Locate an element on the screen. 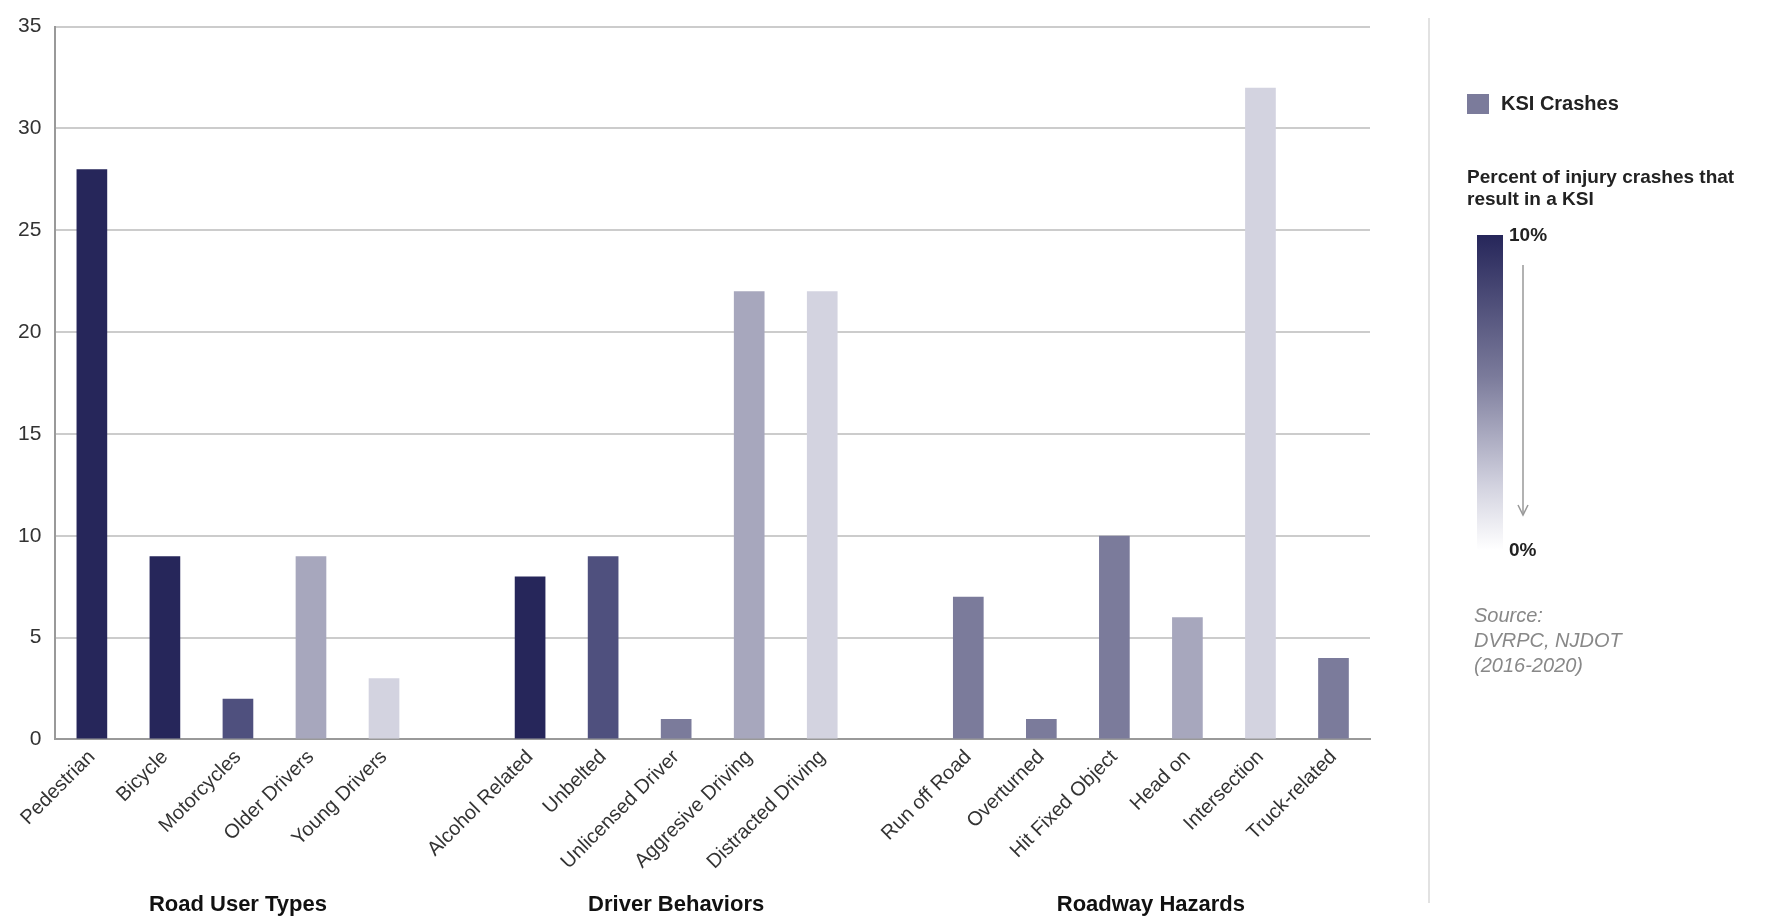  y-tick-label: 30 is located at coordinates (30, 127).